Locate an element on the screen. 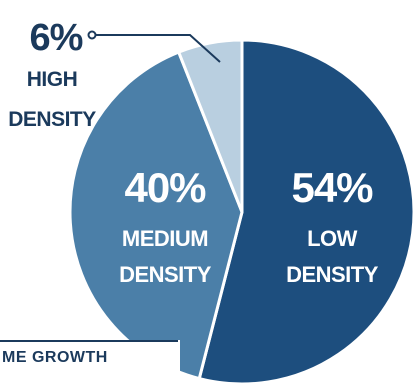  footer-band is located at coordinates (90, 362).